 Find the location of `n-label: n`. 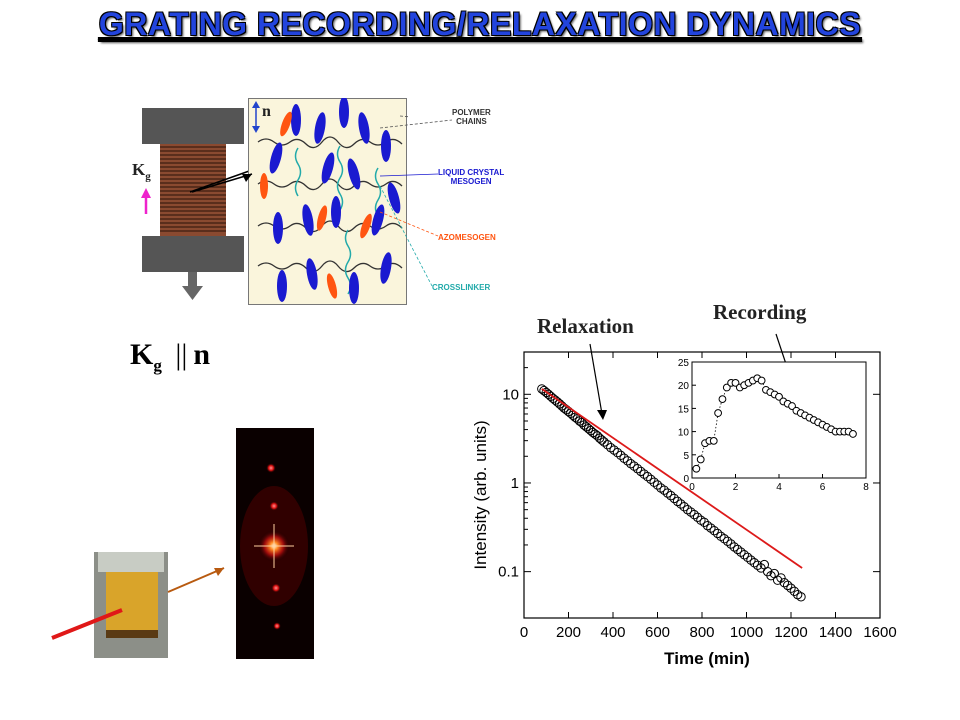

n-label: n is located at coordinates (266, 111).